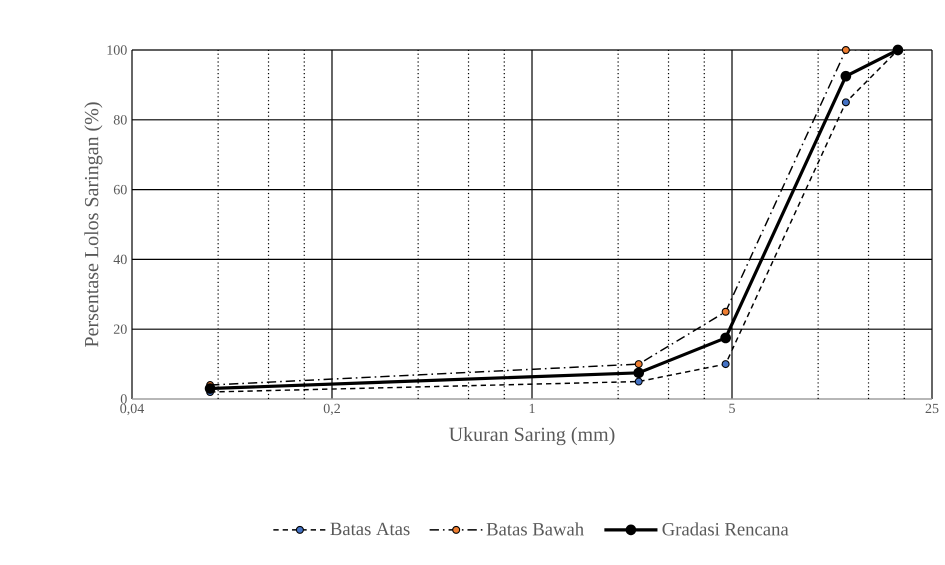  What do you see at coordinates (93, 224) in the screenshot?
I see `y-axis-title: Persentase Lolos Saringan (%)` at bounding box center [93, 224].